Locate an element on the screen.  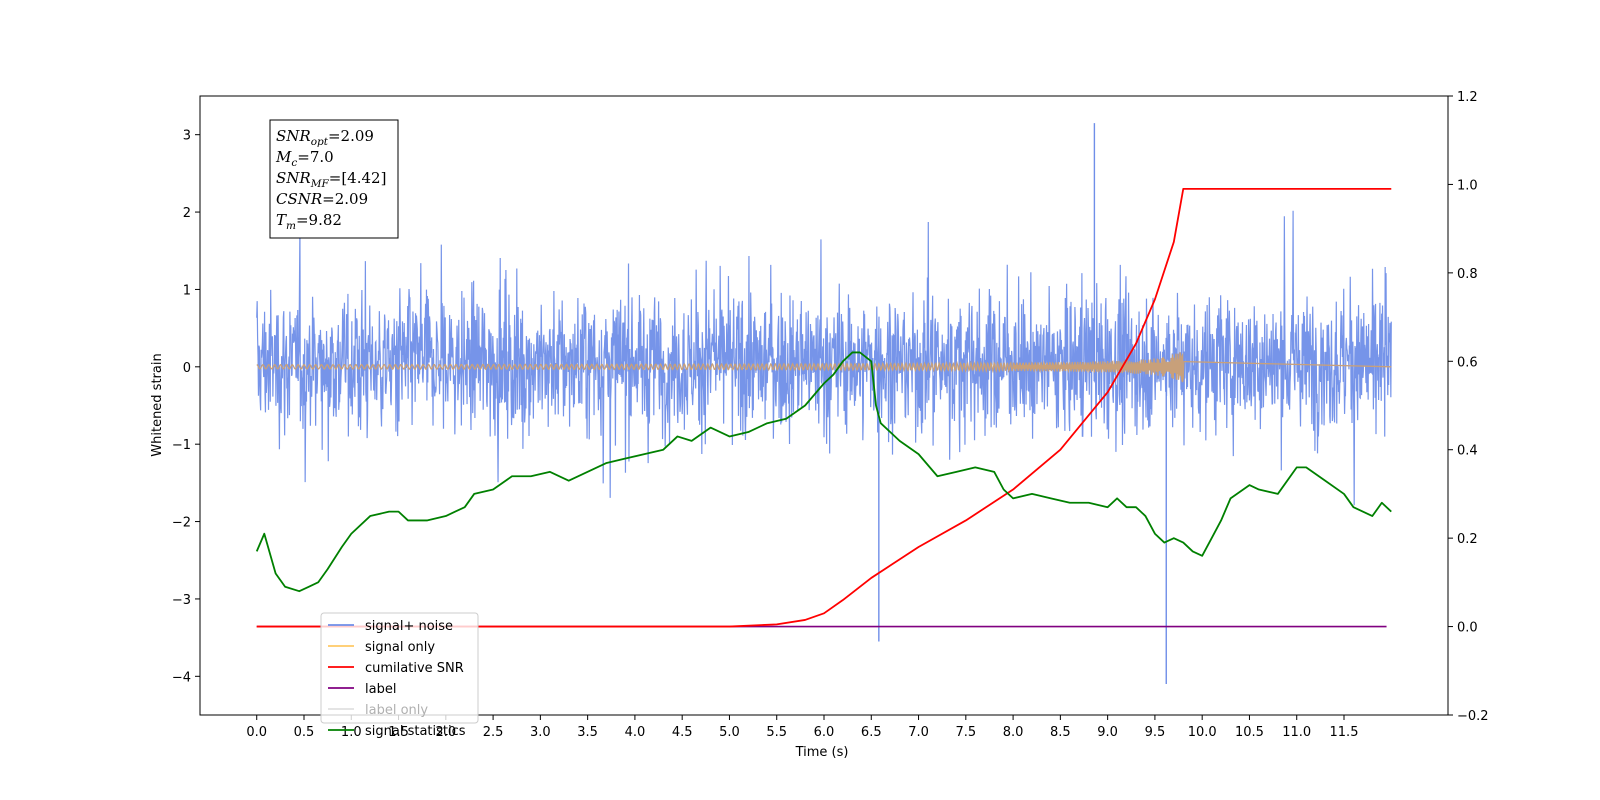
y-right-tick-label-3: 0.4 is located at coordinates (1467, 451).